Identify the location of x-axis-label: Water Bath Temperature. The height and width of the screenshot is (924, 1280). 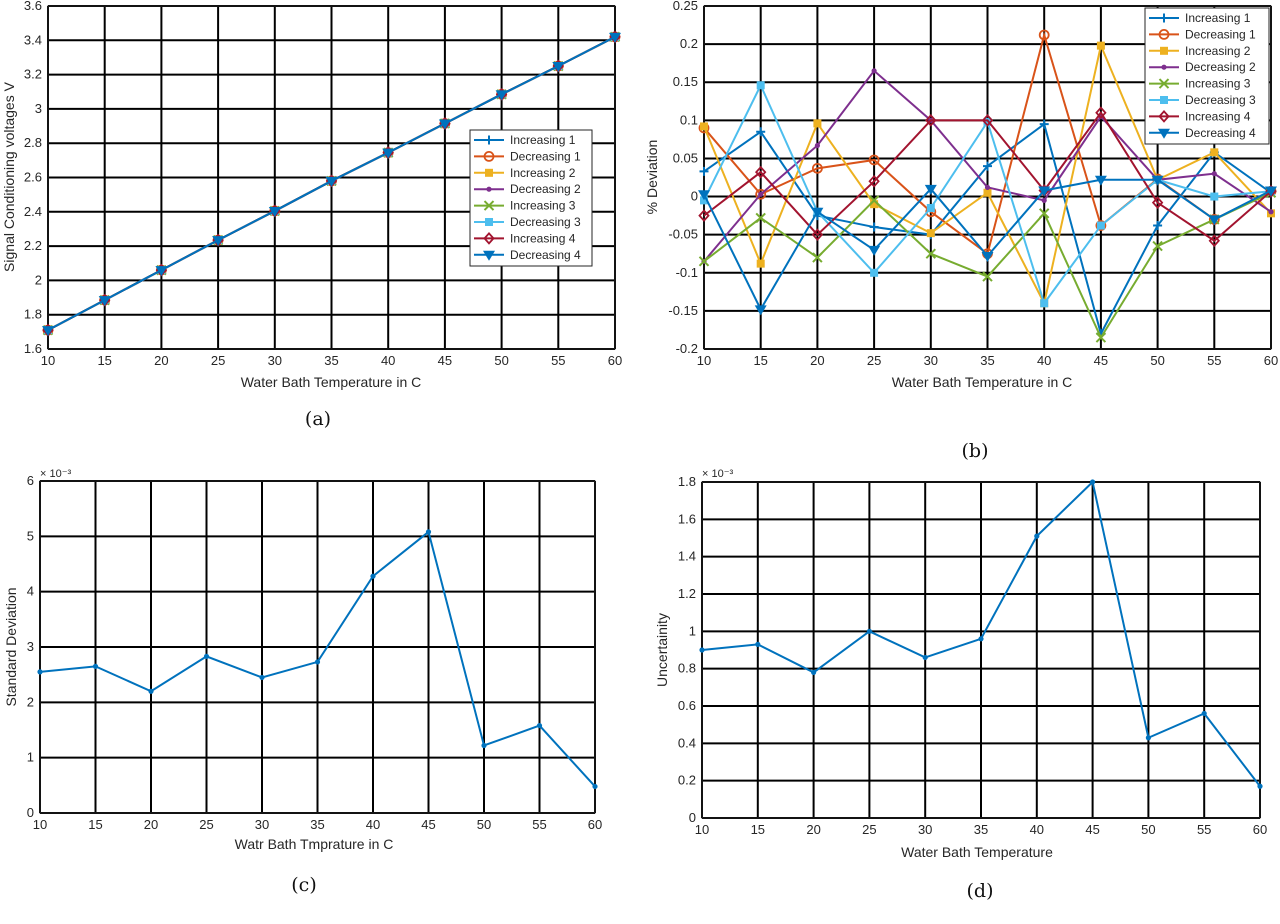
(977, 852).